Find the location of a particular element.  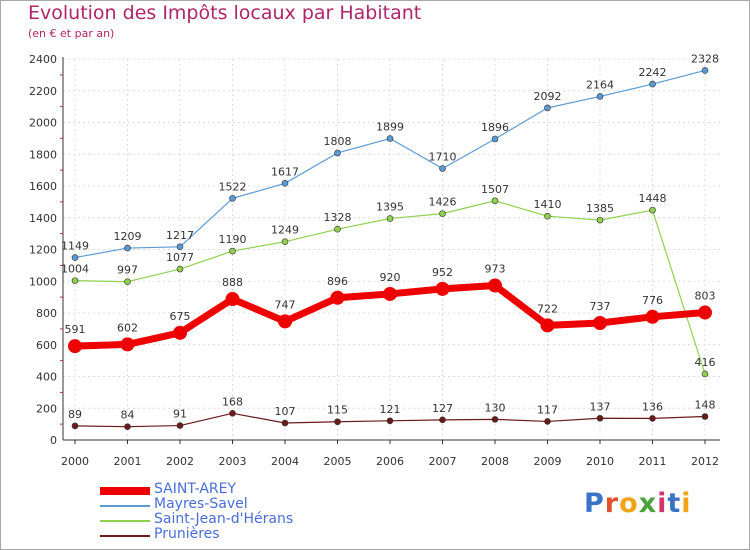

data-label-saint-jean-d-herans-2012: 416 is located at coordinates (705, 362).